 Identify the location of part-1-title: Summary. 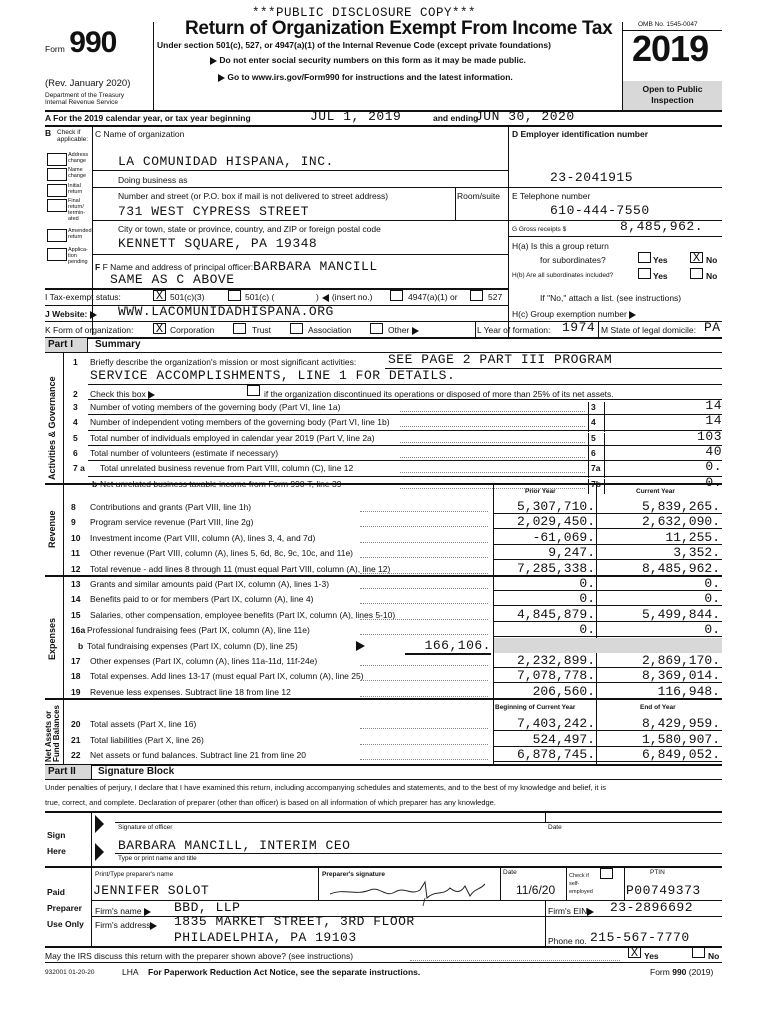
(118, 344).